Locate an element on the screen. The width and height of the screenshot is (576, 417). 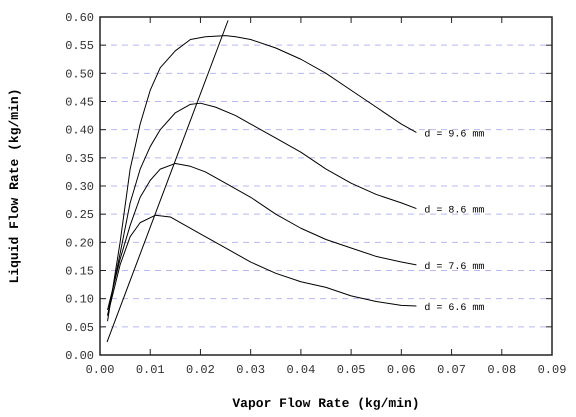
y-tick-label: 0.50 is located at coordinates (79, 74).